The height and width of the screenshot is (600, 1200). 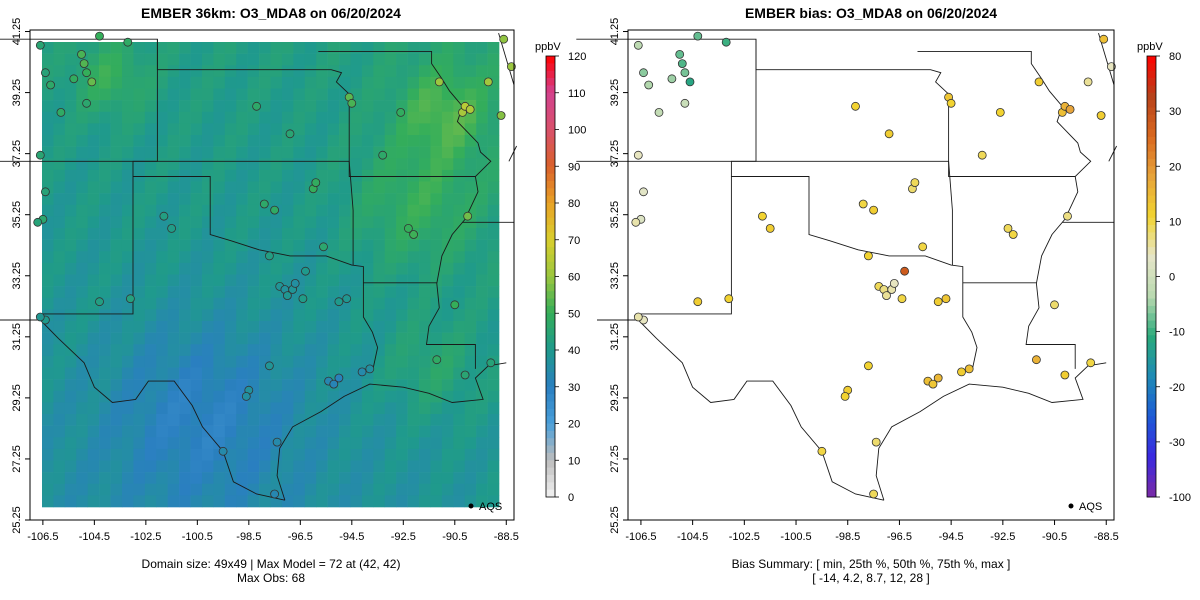 I want to click on x-tick-label: -96.5, so click(x=300, y=537).